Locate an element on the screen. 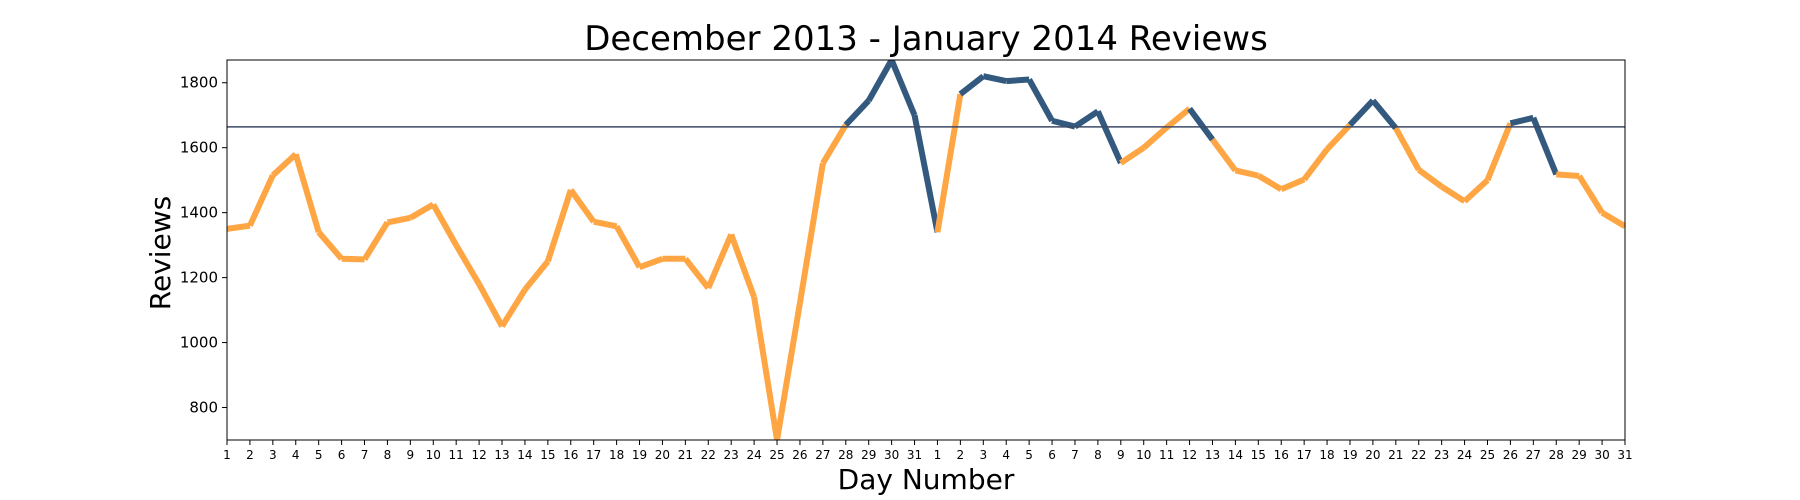  x-tick-label: 3 is located at coordinates (983, 455).